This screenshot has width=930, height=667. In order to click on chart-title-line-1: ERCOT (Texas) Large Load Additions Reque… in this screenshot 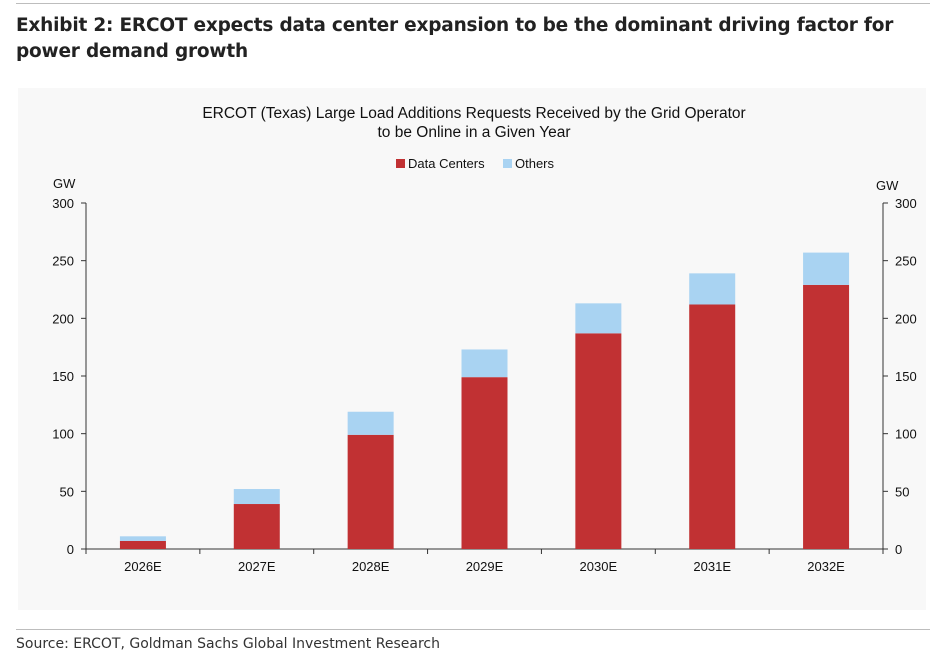, I will do `click(473, 113)`.